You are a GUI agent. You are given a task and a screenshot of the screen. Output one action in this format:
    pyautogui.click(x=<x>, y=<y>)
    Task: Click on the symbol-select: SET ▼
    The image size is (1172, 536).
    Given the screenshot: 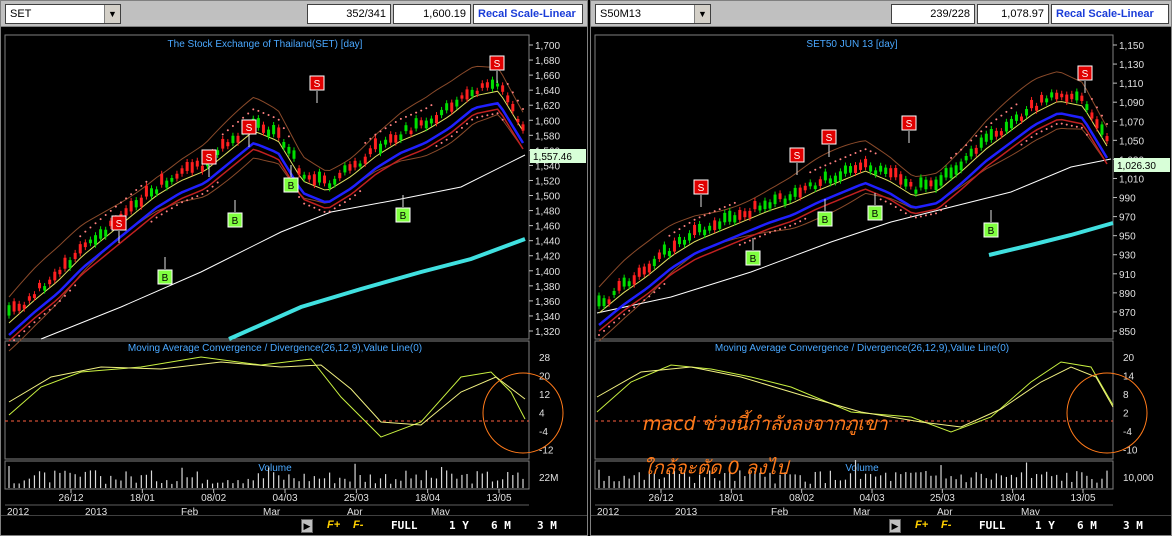 What is the action you would take?
    pyautogui.click(x=63, y=14)
    